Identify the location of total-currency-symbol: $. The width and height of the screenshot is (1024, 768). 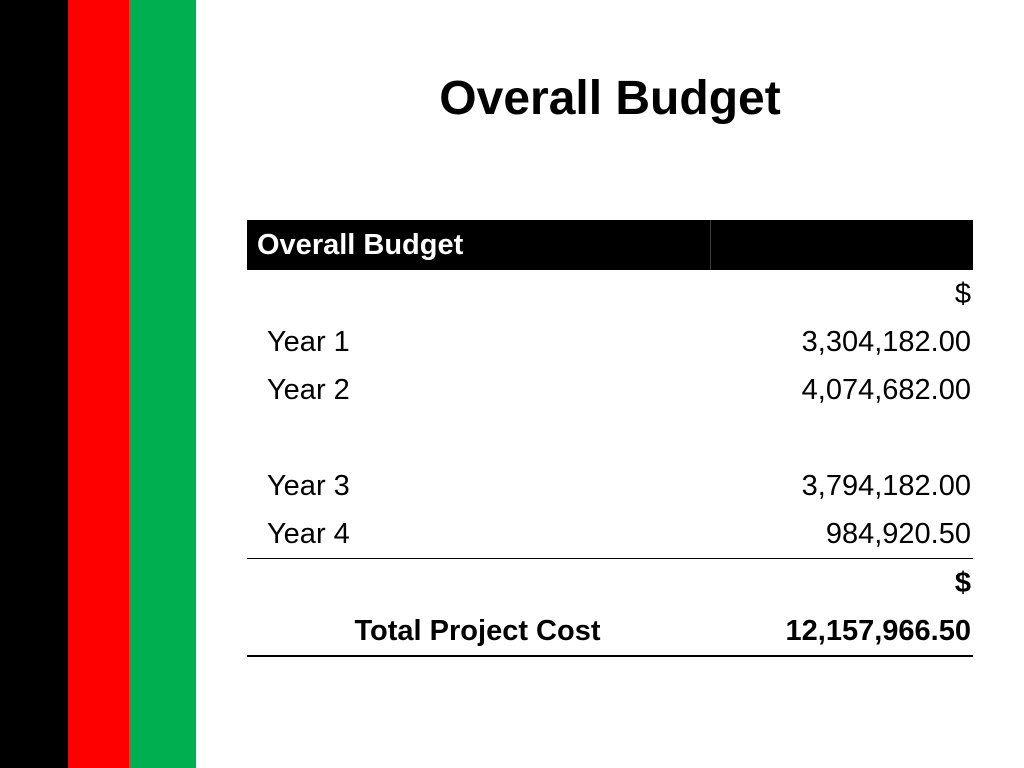
(841, 582).